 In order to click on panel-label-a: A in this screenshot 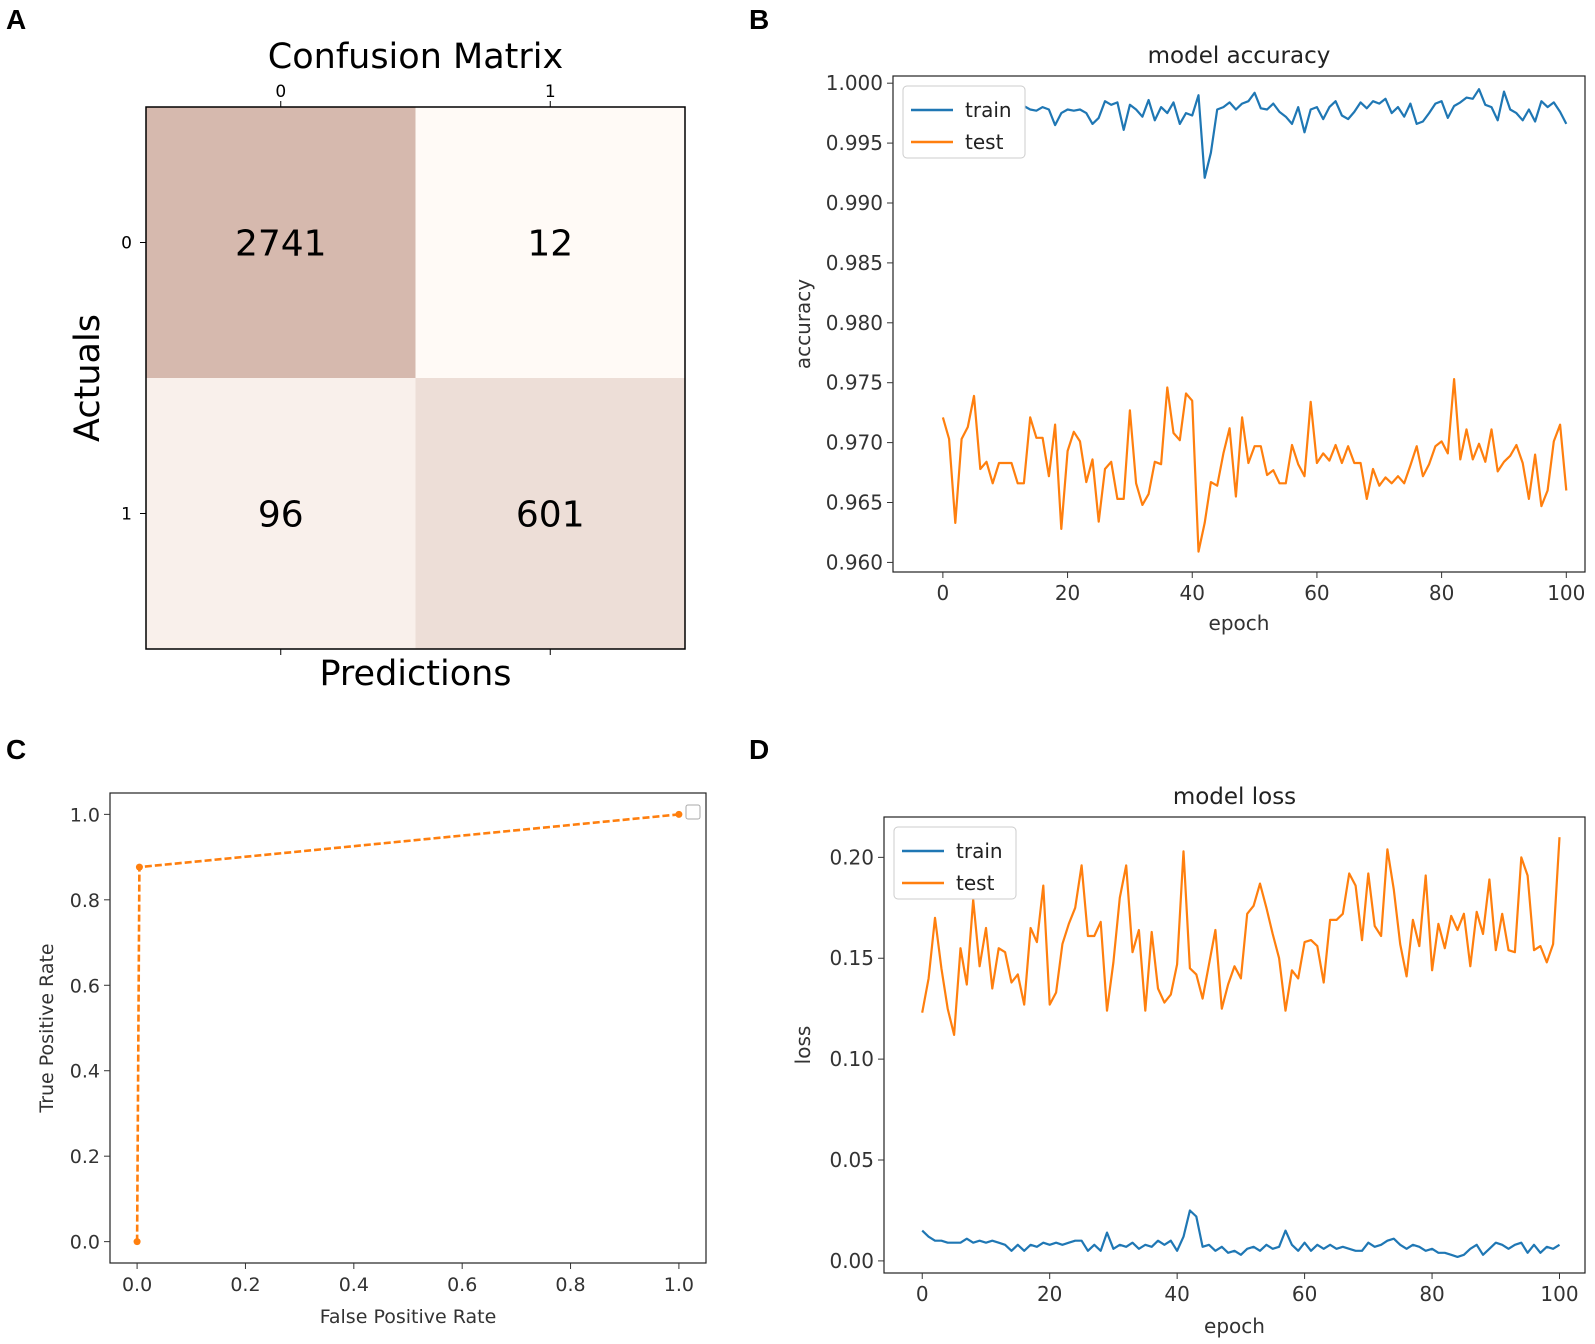, I will do `click(16, 19)`.